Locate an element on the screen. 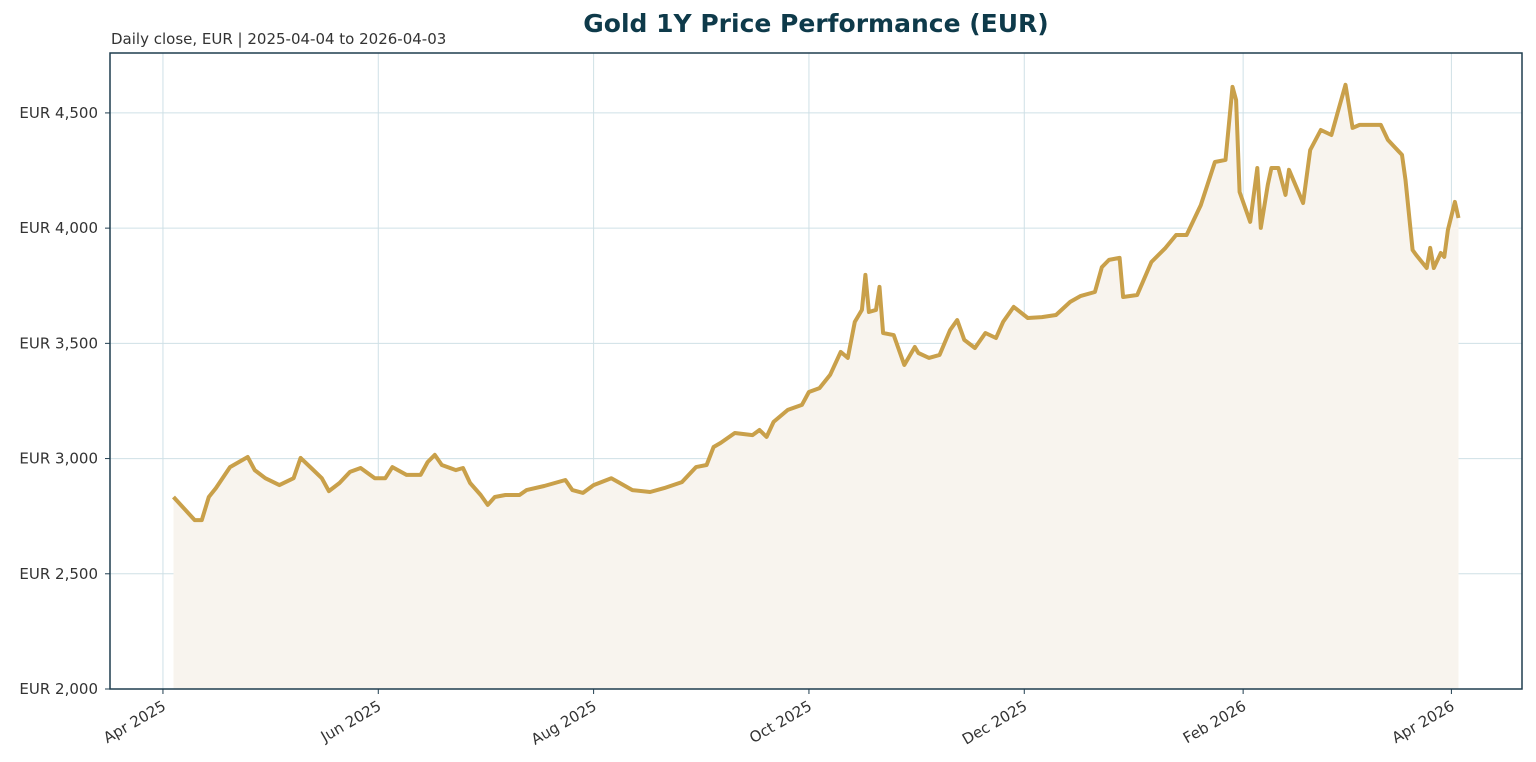 The width and height of the screenshot is (1536, 762). x-tick-label: Dec 2025 is located at coordinates (994, 723).